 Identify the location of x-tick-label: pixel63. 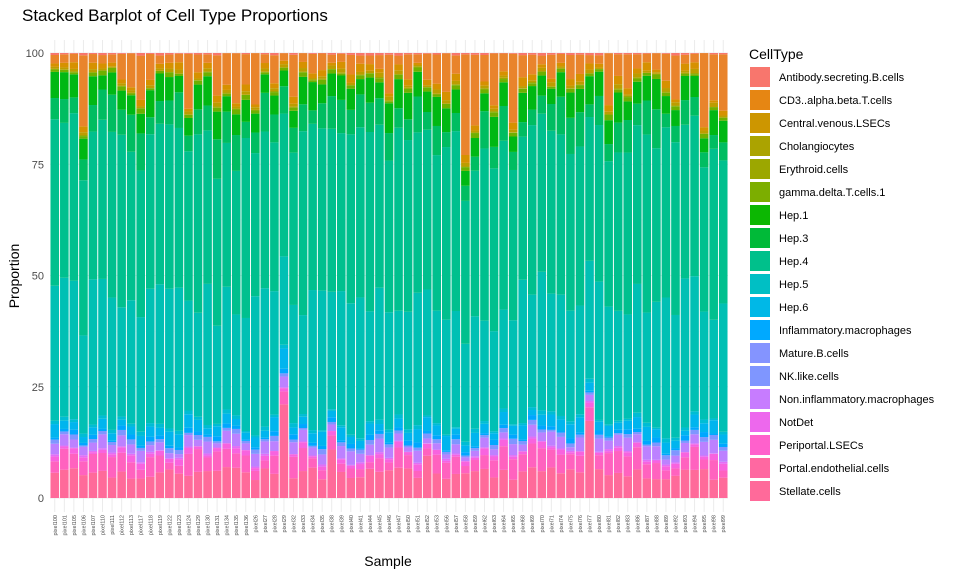
(495, 523).